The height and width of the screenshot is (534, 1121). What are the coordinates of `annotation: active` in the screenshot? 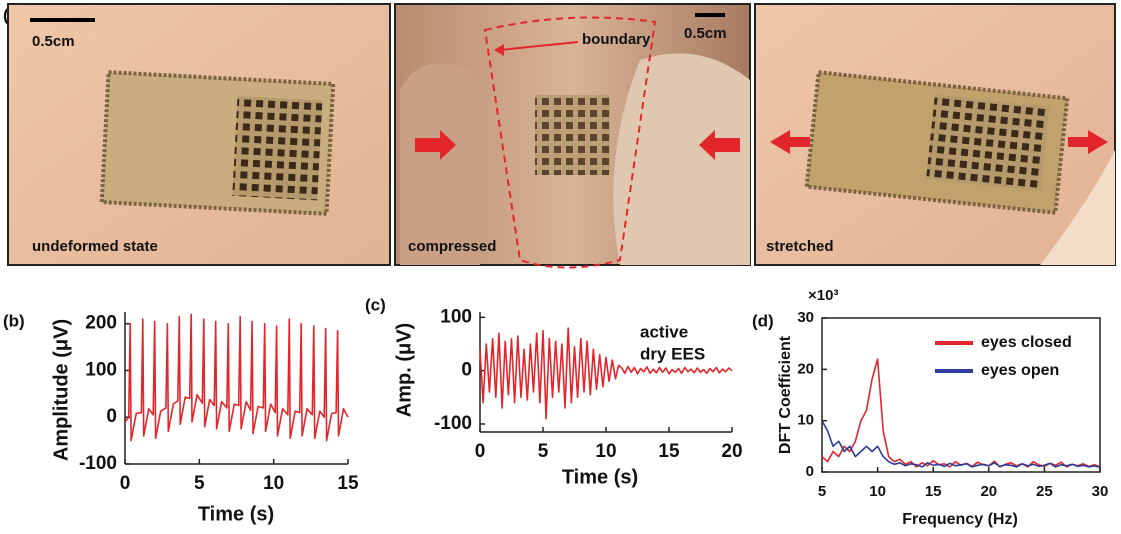 It's located at (664, 331).